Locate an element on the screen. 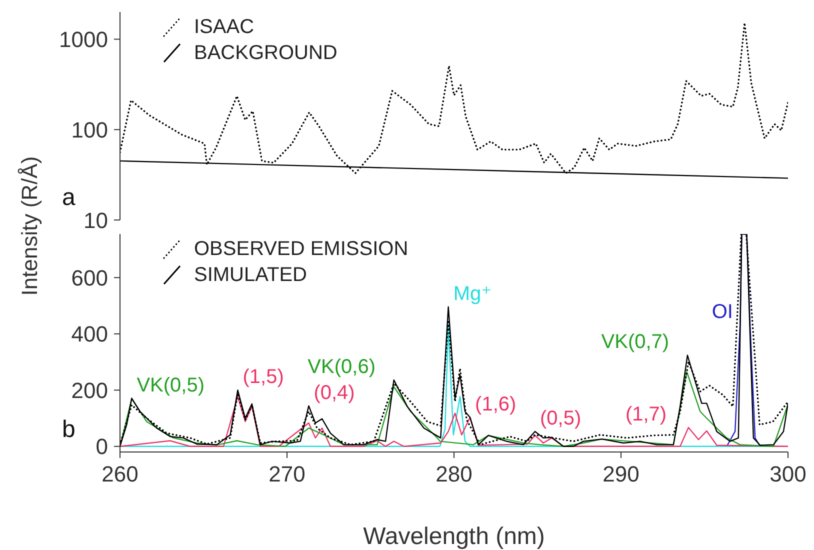 Image resolution: width=814 pixels, height=550 pixels. text: b is located at coordinates (69, 430).